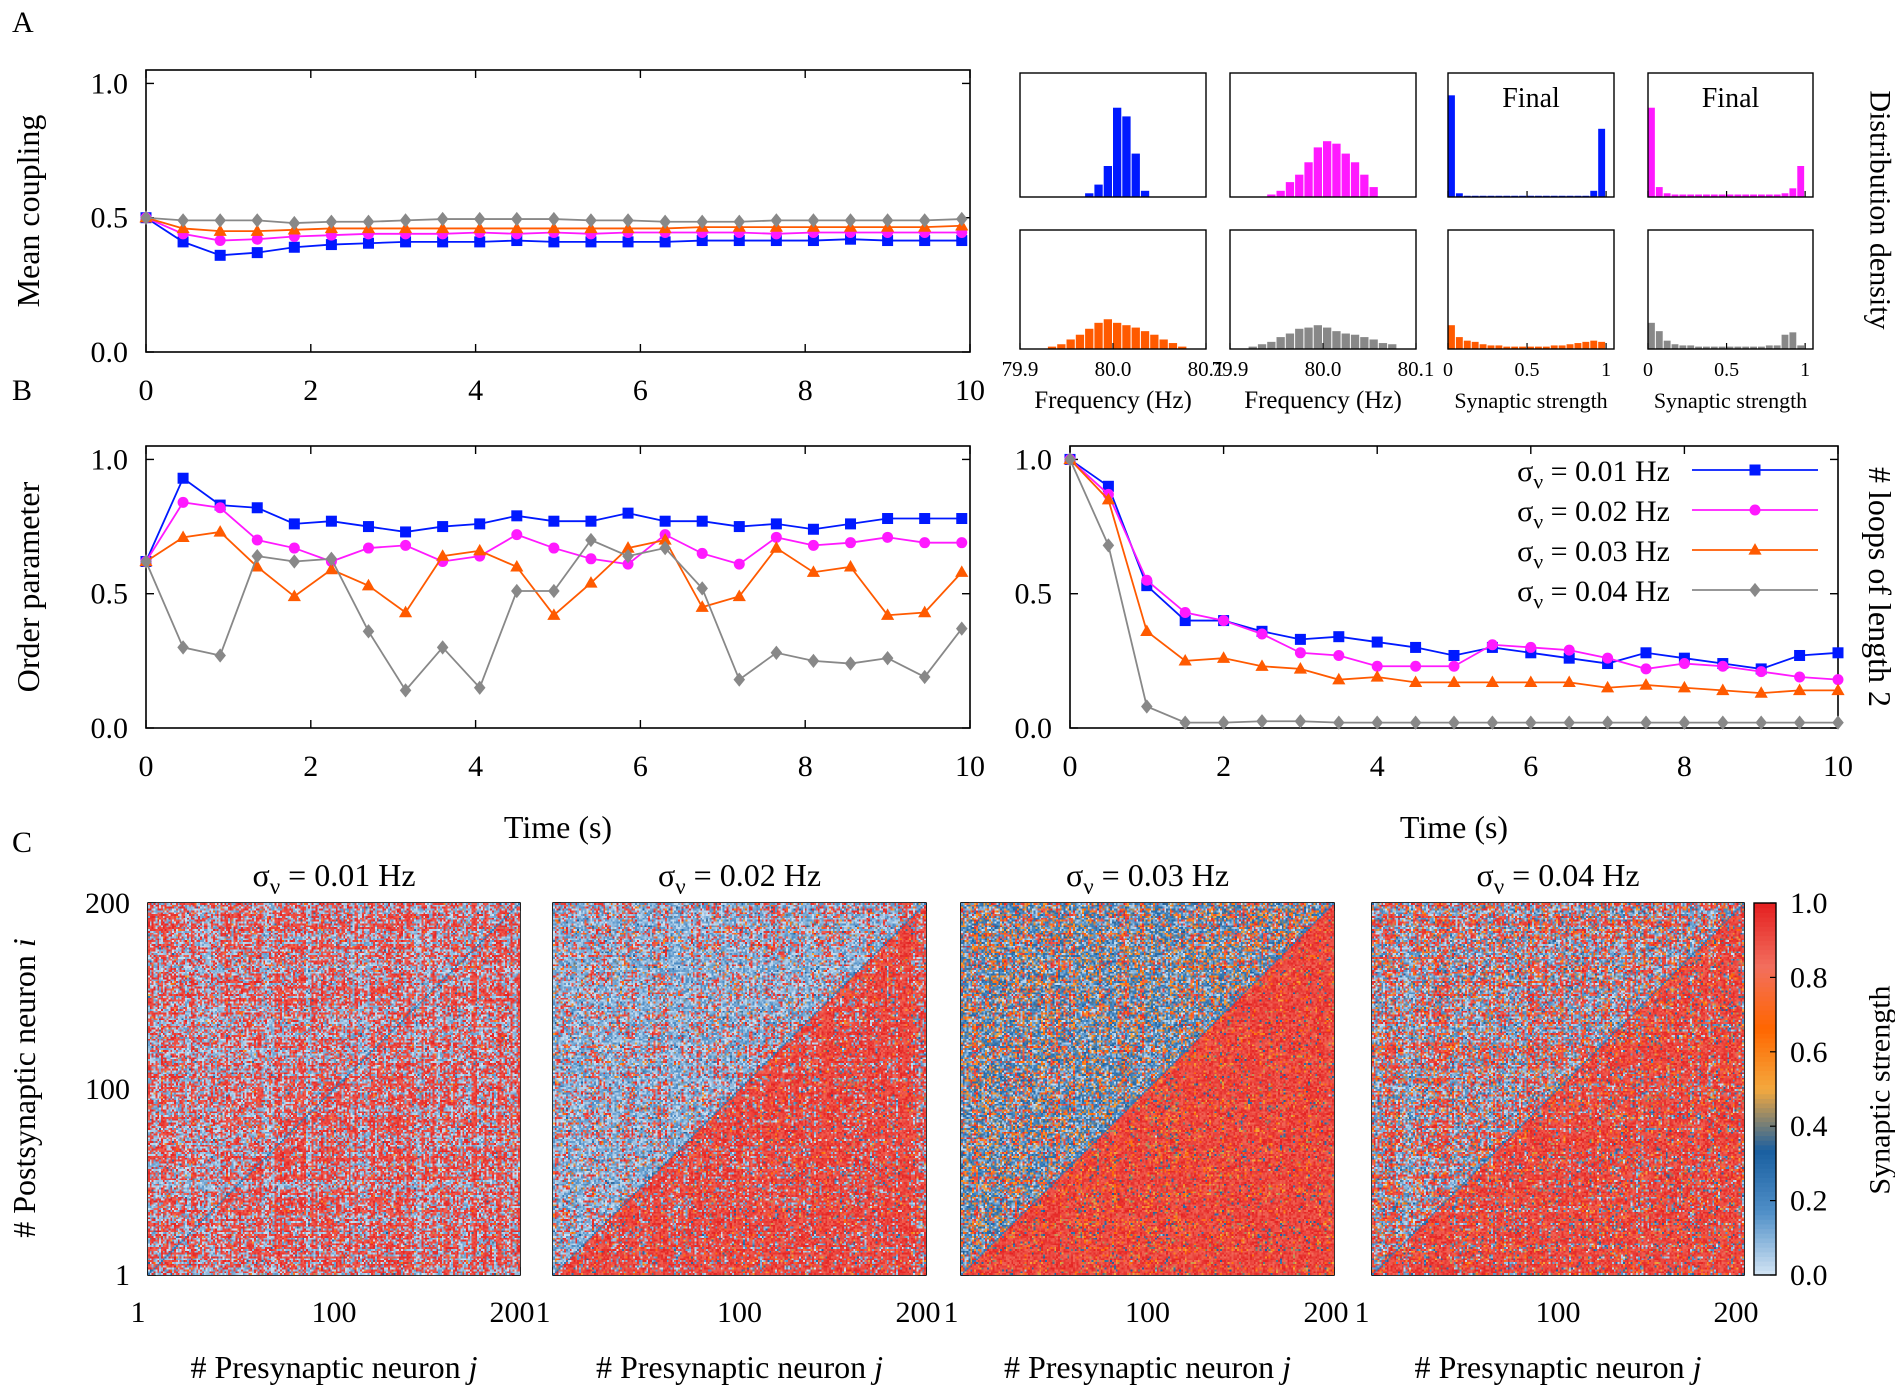 The height and width of the screenshot is (1391, 1895). What do you see at coordinates (28, 586) in the screenshot?
I see `y-axis-label: Order parameter` at bounding box center [28, 586].